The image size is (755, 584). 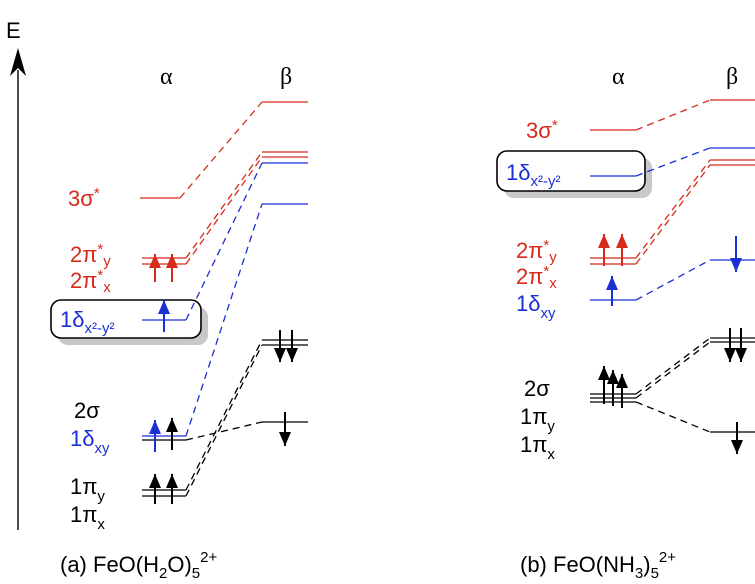 What do you see at coordinates (13, 30) in the screenshot?
I see `energy-axis-label: E` at bounding box center [13, 30].